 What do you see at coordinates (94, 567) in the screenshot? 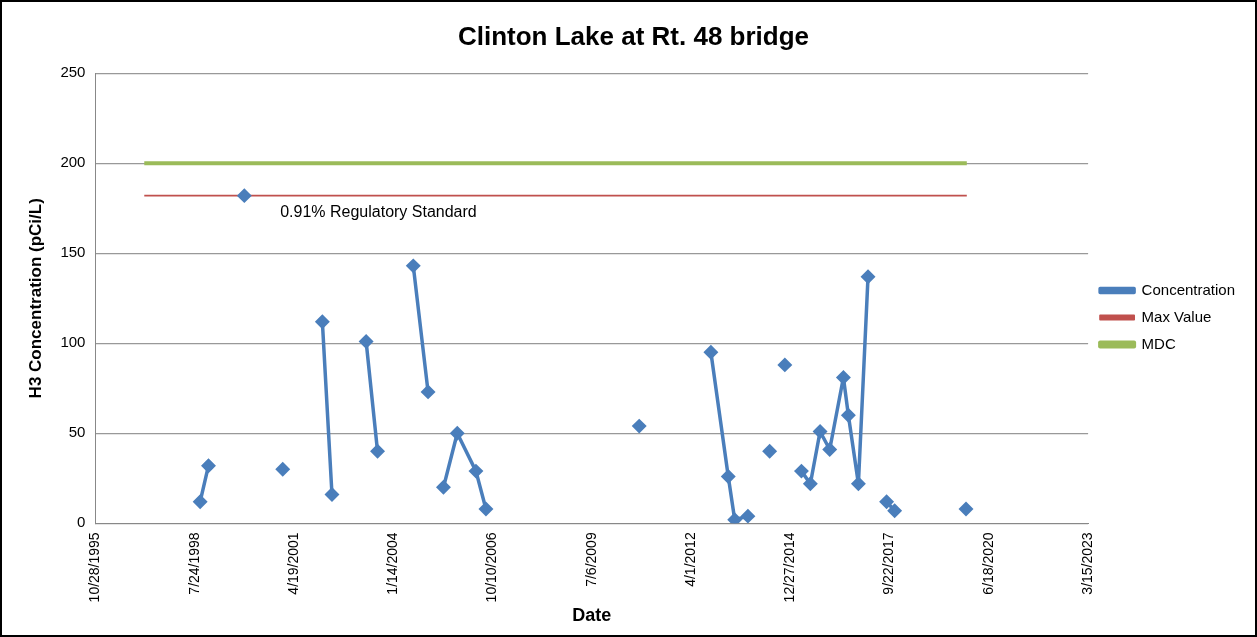
I see `x-tick-label: 10/28/1995` at bounding box center [94, 567].